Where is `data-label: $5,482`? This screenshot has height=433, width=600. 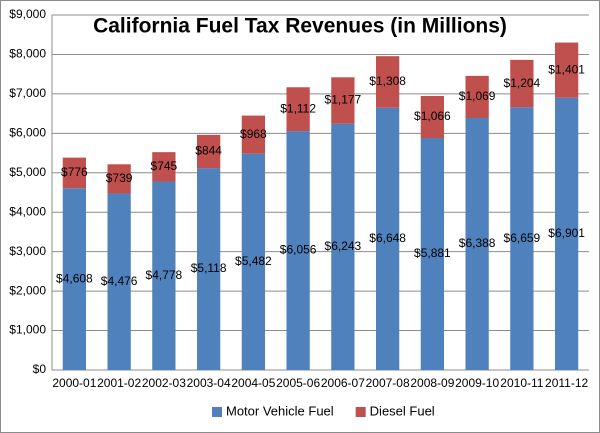
data-label: $5,482 is located at coordinates (253, 261).